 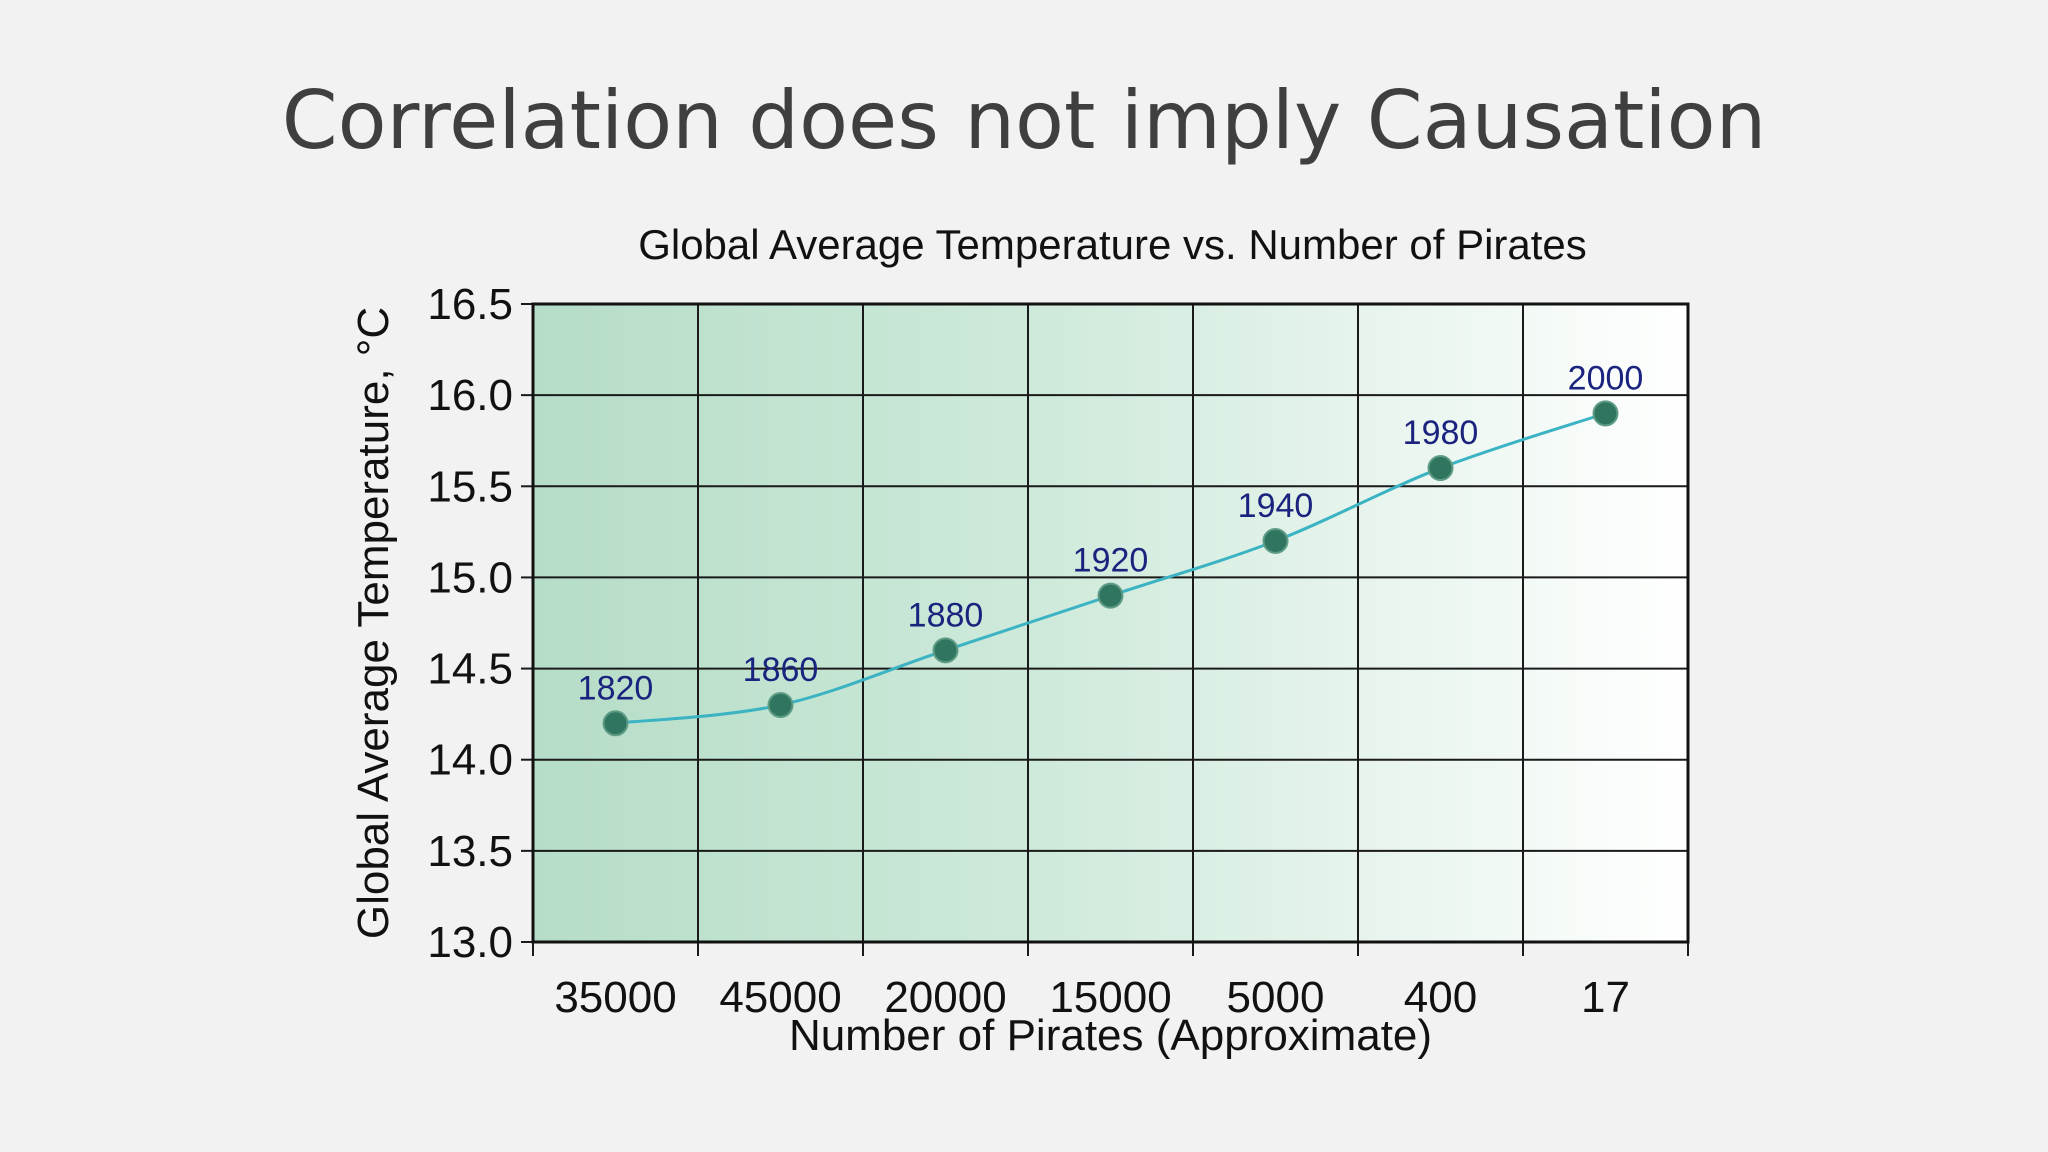 I want to click on x-tick-label: 15000, so click(x=1110, y=997).